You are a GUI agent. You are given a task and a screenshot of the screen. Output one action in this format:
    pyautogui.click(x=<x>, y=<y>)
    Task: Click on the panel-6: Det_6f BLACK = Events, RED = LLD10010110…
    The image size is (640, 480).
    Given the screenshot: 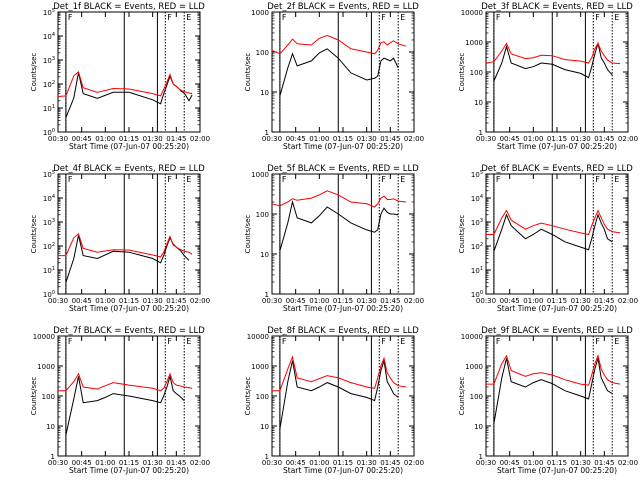 What is the action you would take?
    pyautogui.click(x=548, y=238)
    